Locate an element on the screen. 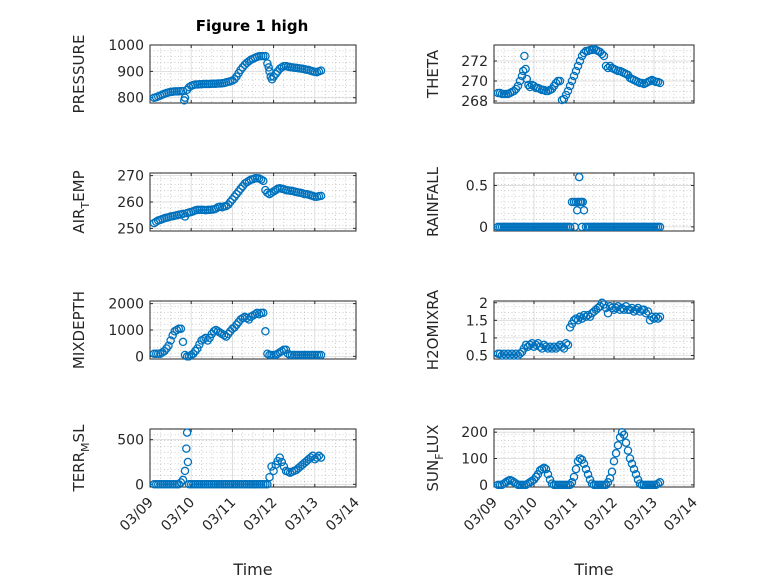 The height and width of the screenshot is (583, 778). y-axis-label: MIXDEPTH is located at coordinates (79, 330).